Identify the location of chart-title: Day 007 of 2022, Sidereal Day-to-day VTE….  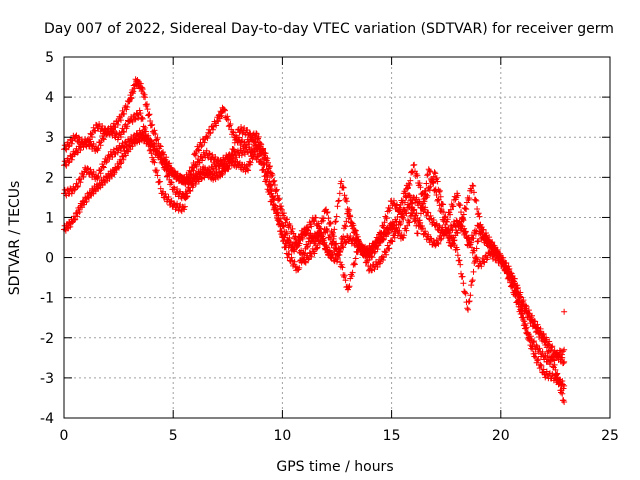
(329, 29).